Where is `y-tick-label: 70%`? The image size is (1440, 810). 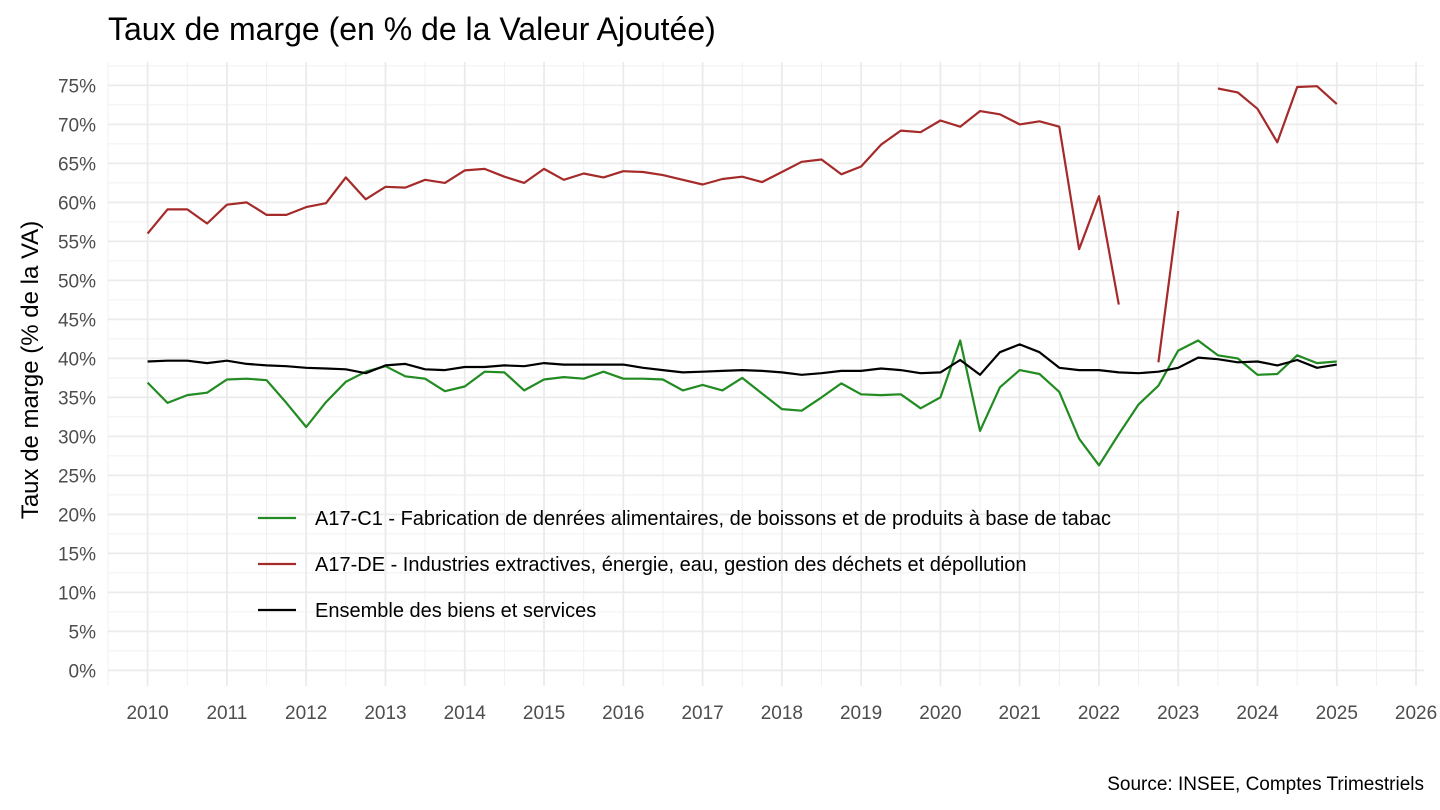 y-tick-label: 70% is located at coordinates (77, 125).